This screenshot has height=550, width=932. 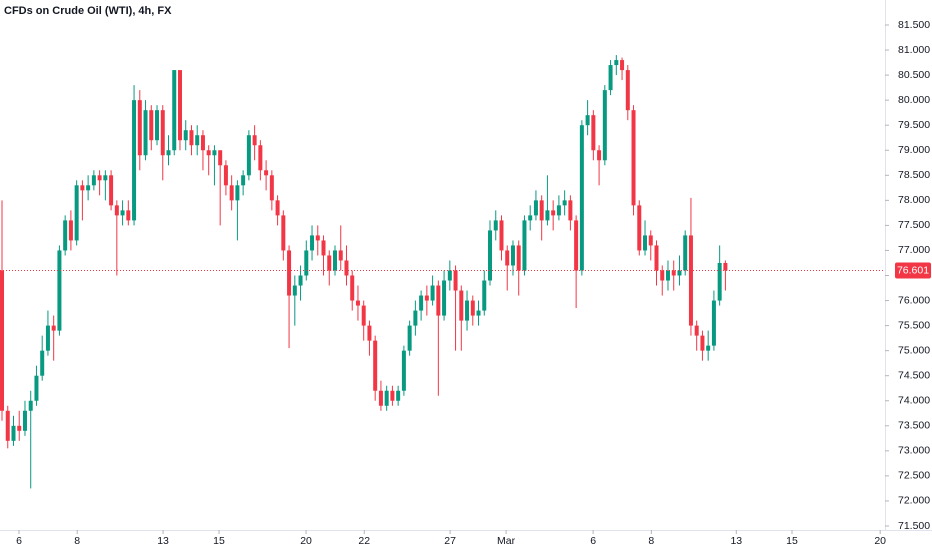 I want to click on chart-title: CFDs on Crude Oil (WTI), 4h, FX, so click(x=88, y=11).